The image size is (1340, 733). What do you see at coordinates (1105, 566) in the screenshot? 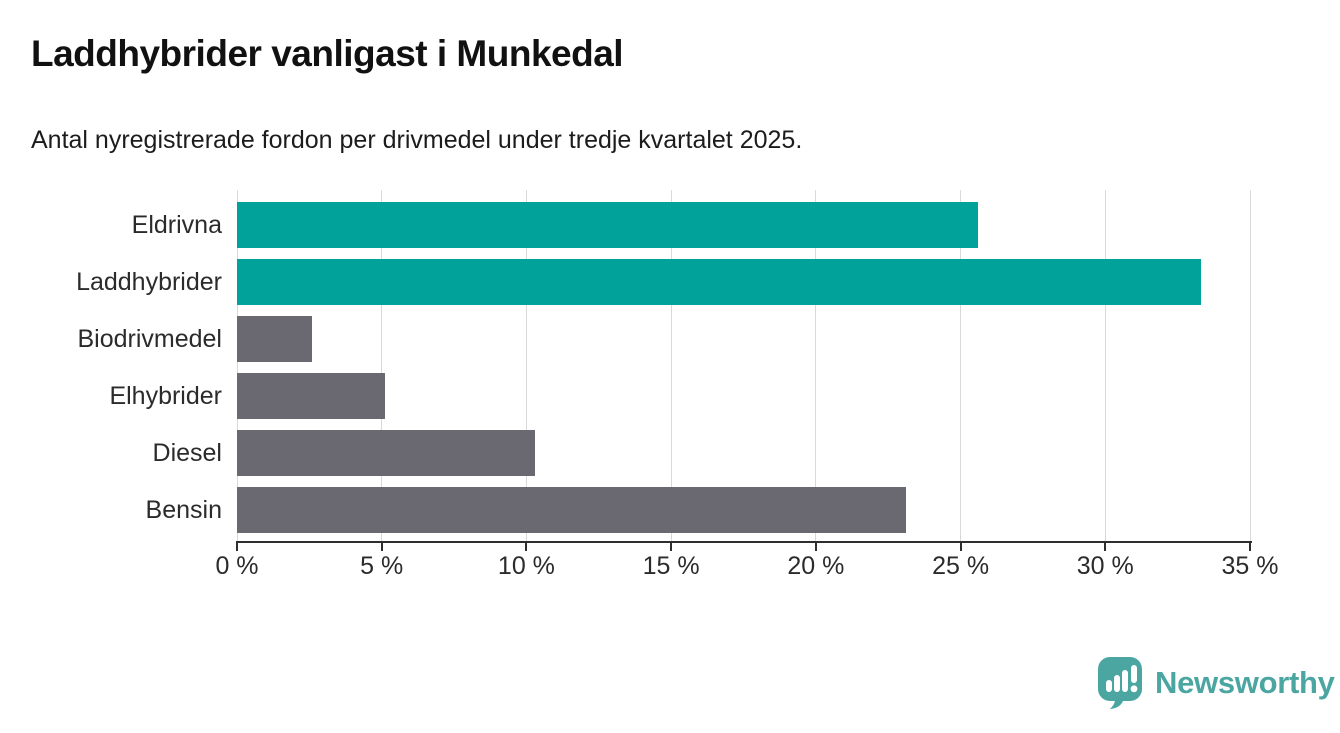
I see `x-tick-label: 30 %` at bounding box center [1105, 566].